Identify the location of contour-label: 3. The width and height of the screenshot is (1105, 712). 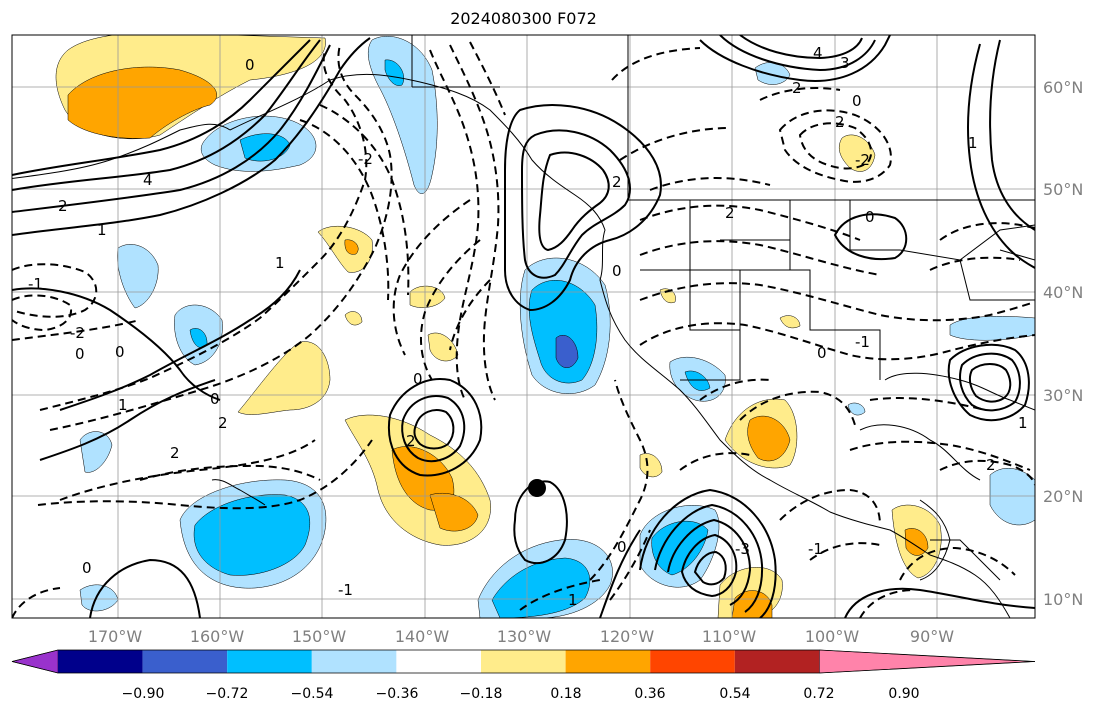
(845, 63).